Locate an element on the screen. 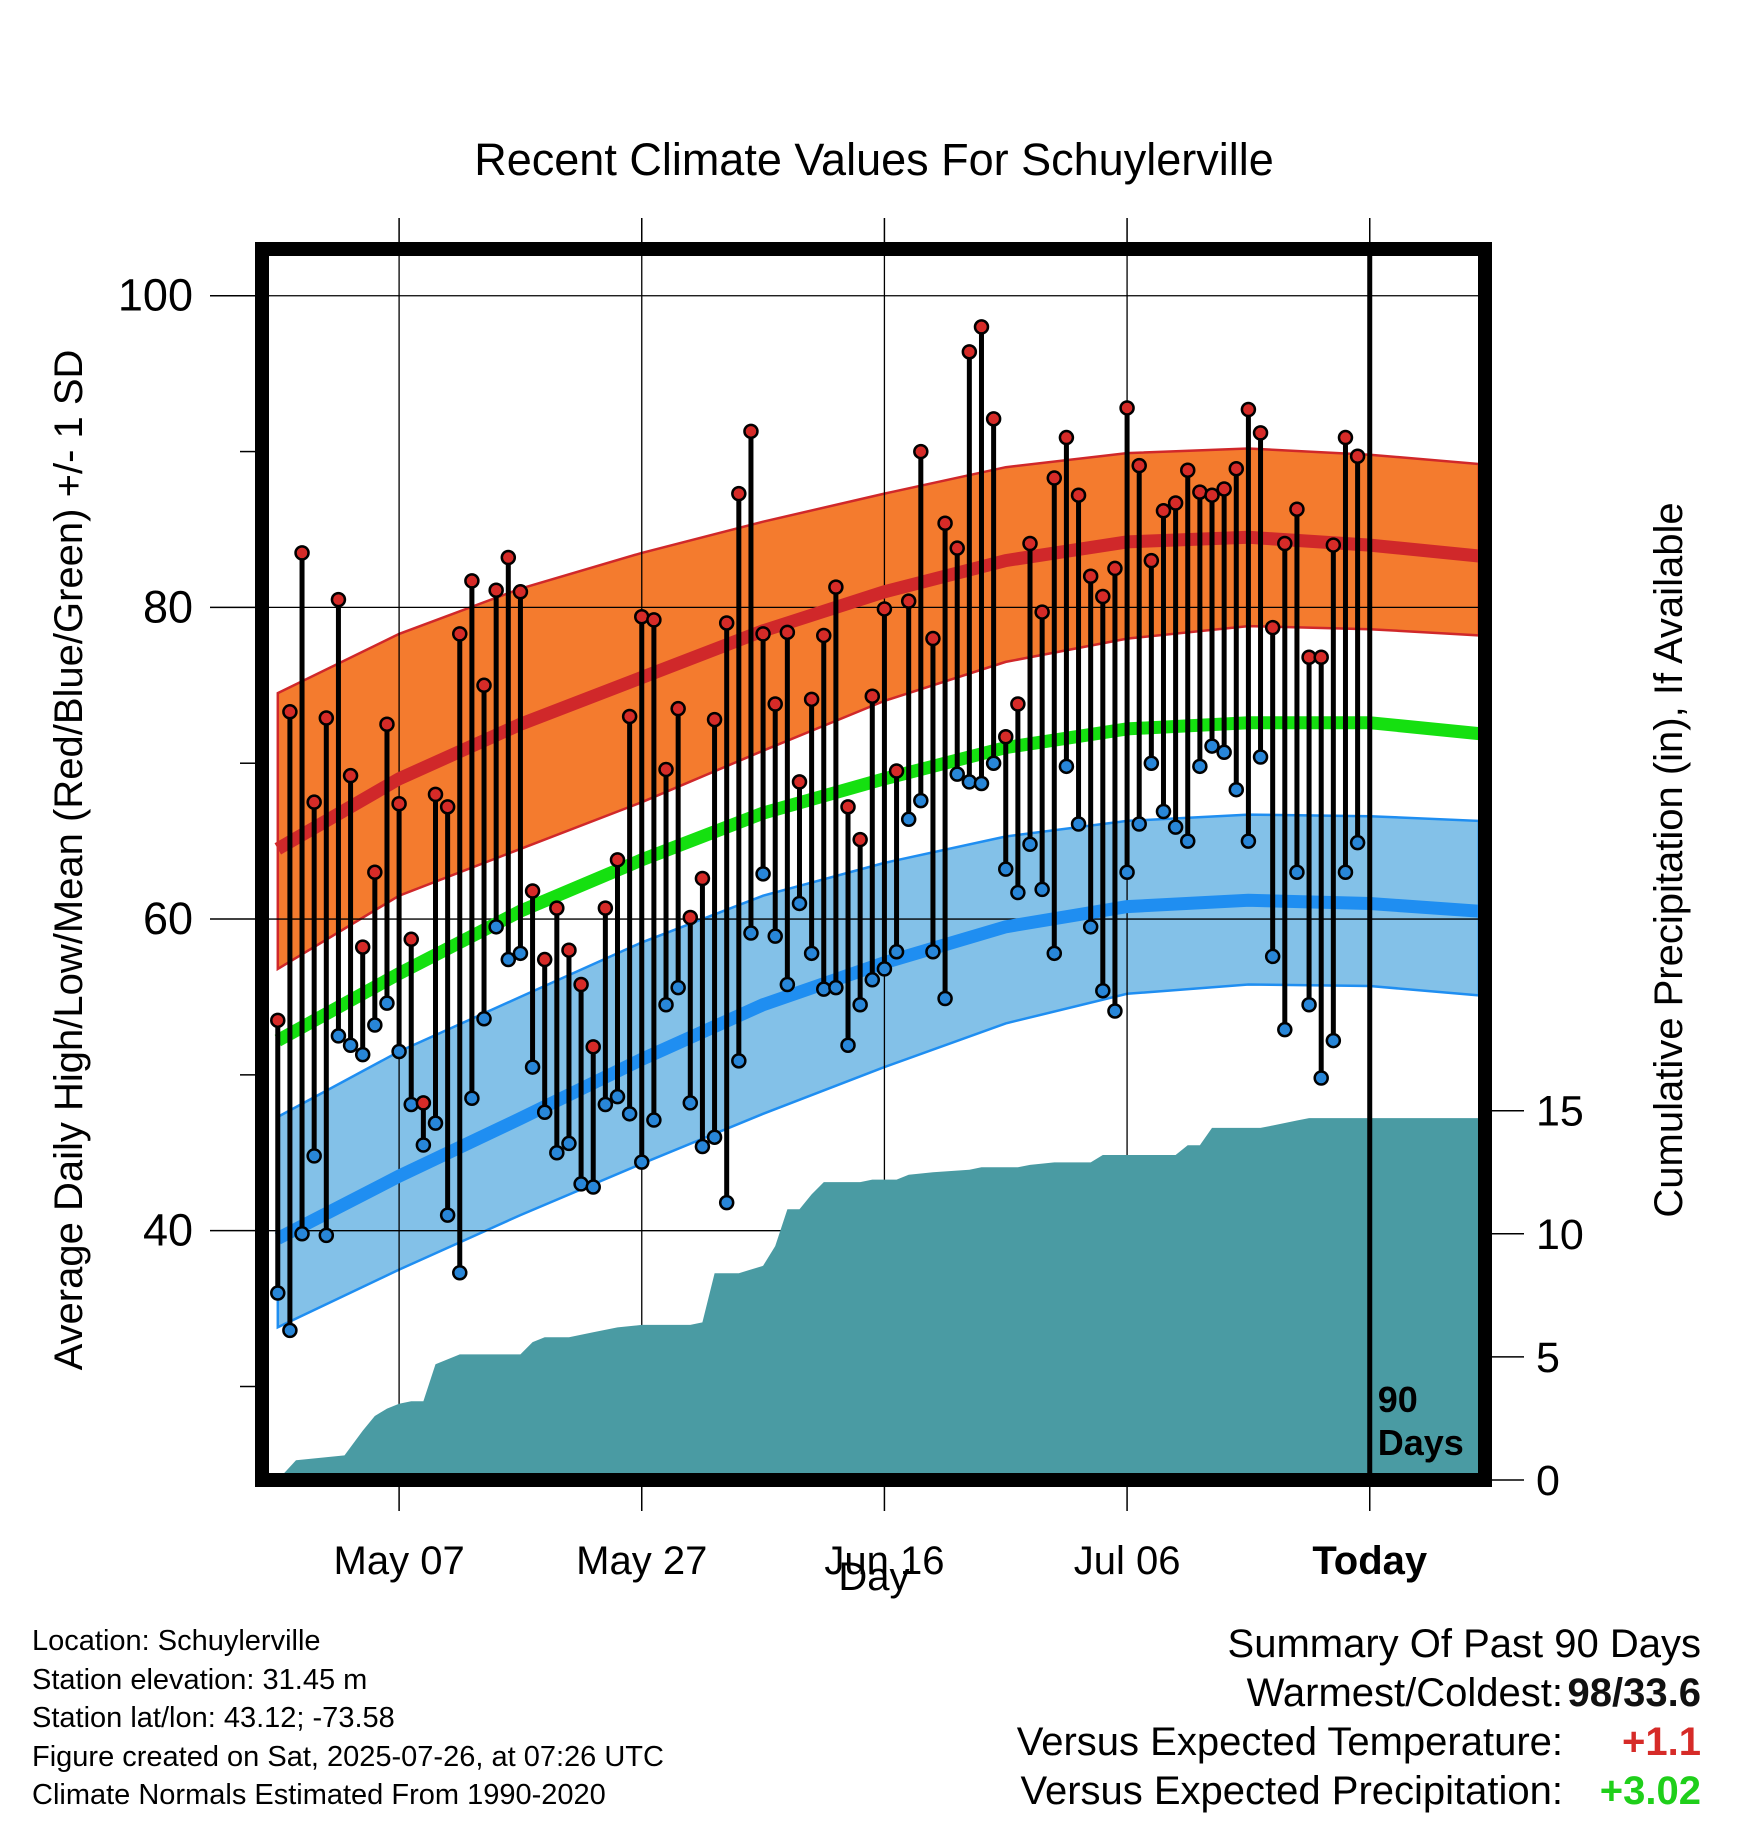  x-tick-label: Jun 16 is located at coordinates (884, 1561).